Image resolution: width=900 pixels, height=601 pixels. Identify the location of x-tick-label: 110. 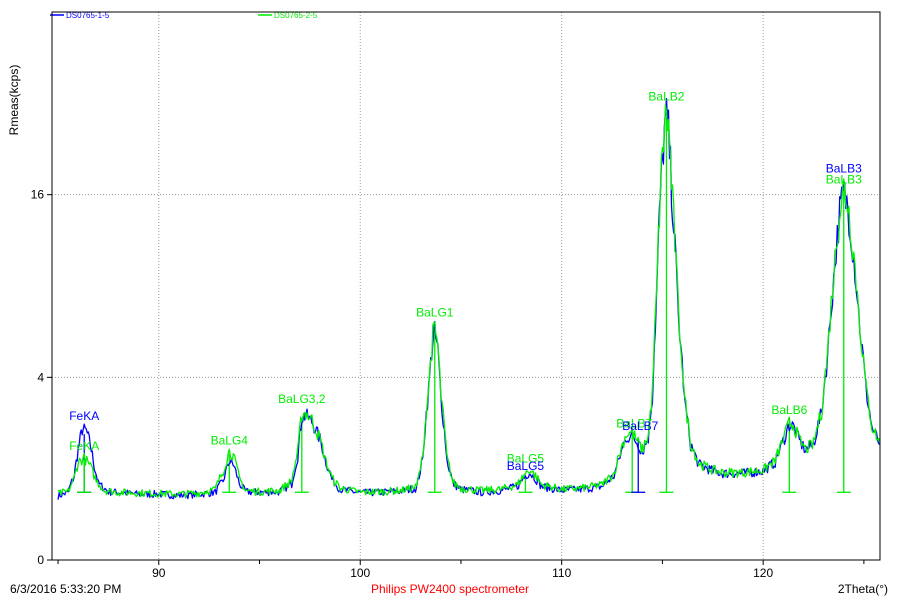
(561, 573).